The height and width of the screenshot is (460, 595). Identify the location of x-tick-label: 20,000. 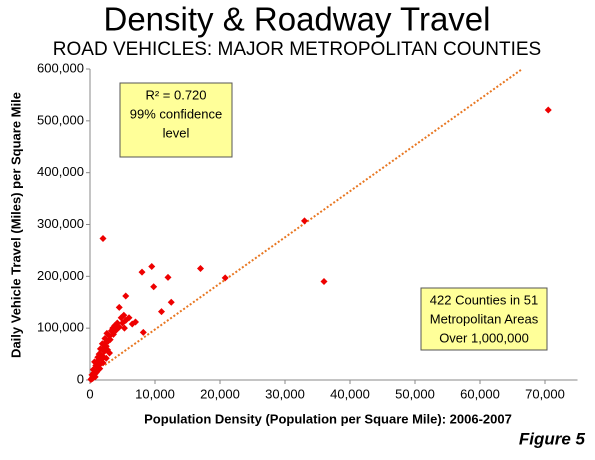
(220, 393).